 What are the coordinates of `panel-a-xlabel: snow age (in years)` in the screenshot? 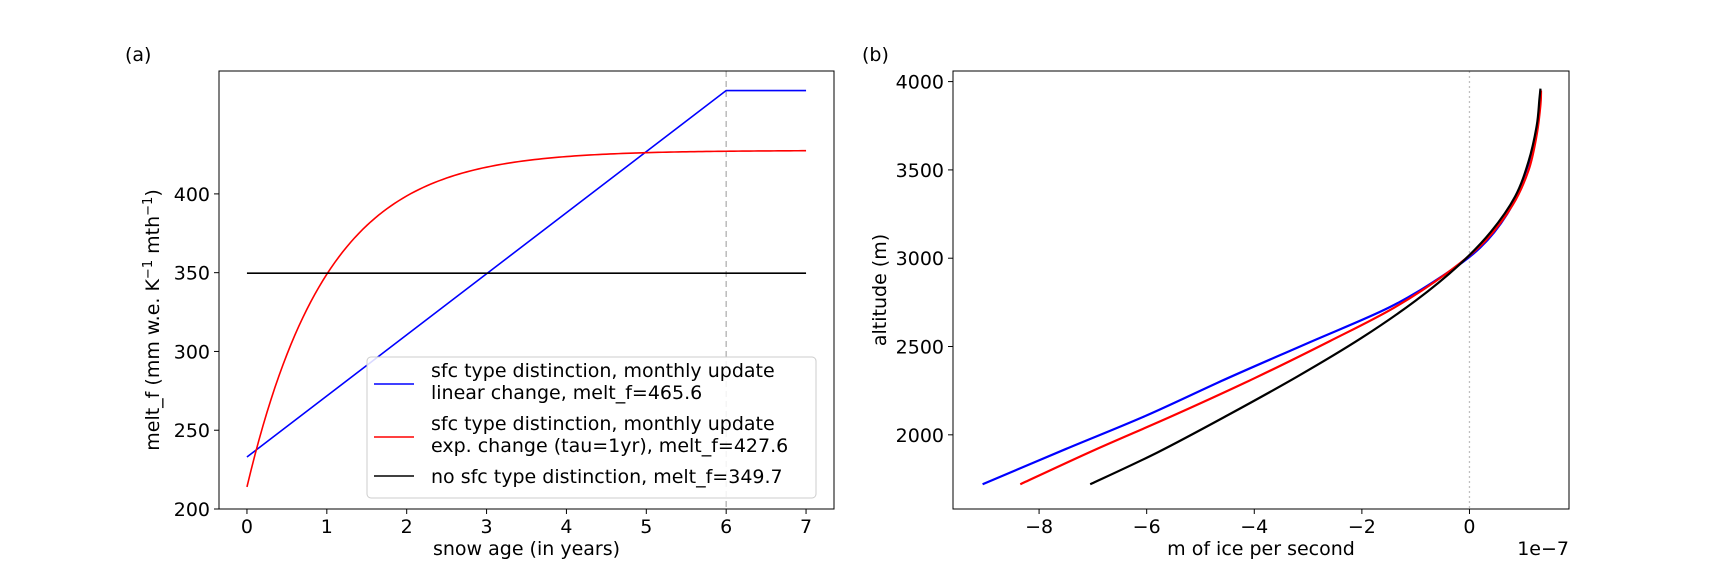 It's located at (526, 549).